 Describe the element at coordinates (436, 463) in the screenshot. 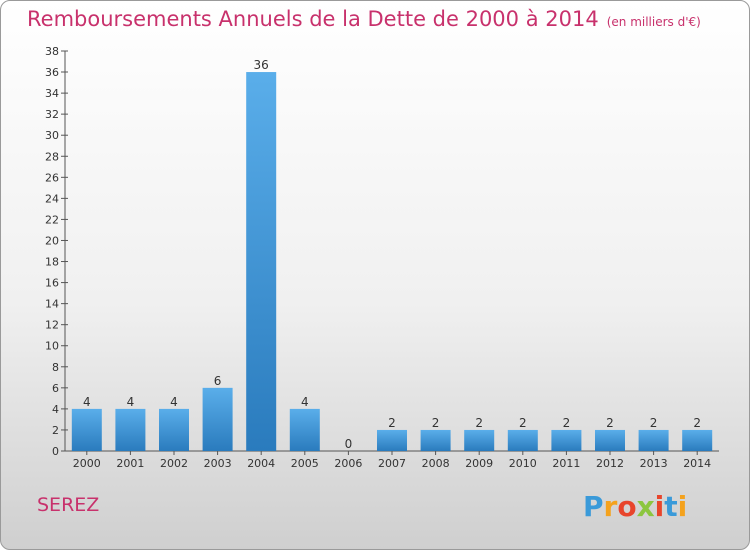

I see `x-tick-label: 2008` at that location.